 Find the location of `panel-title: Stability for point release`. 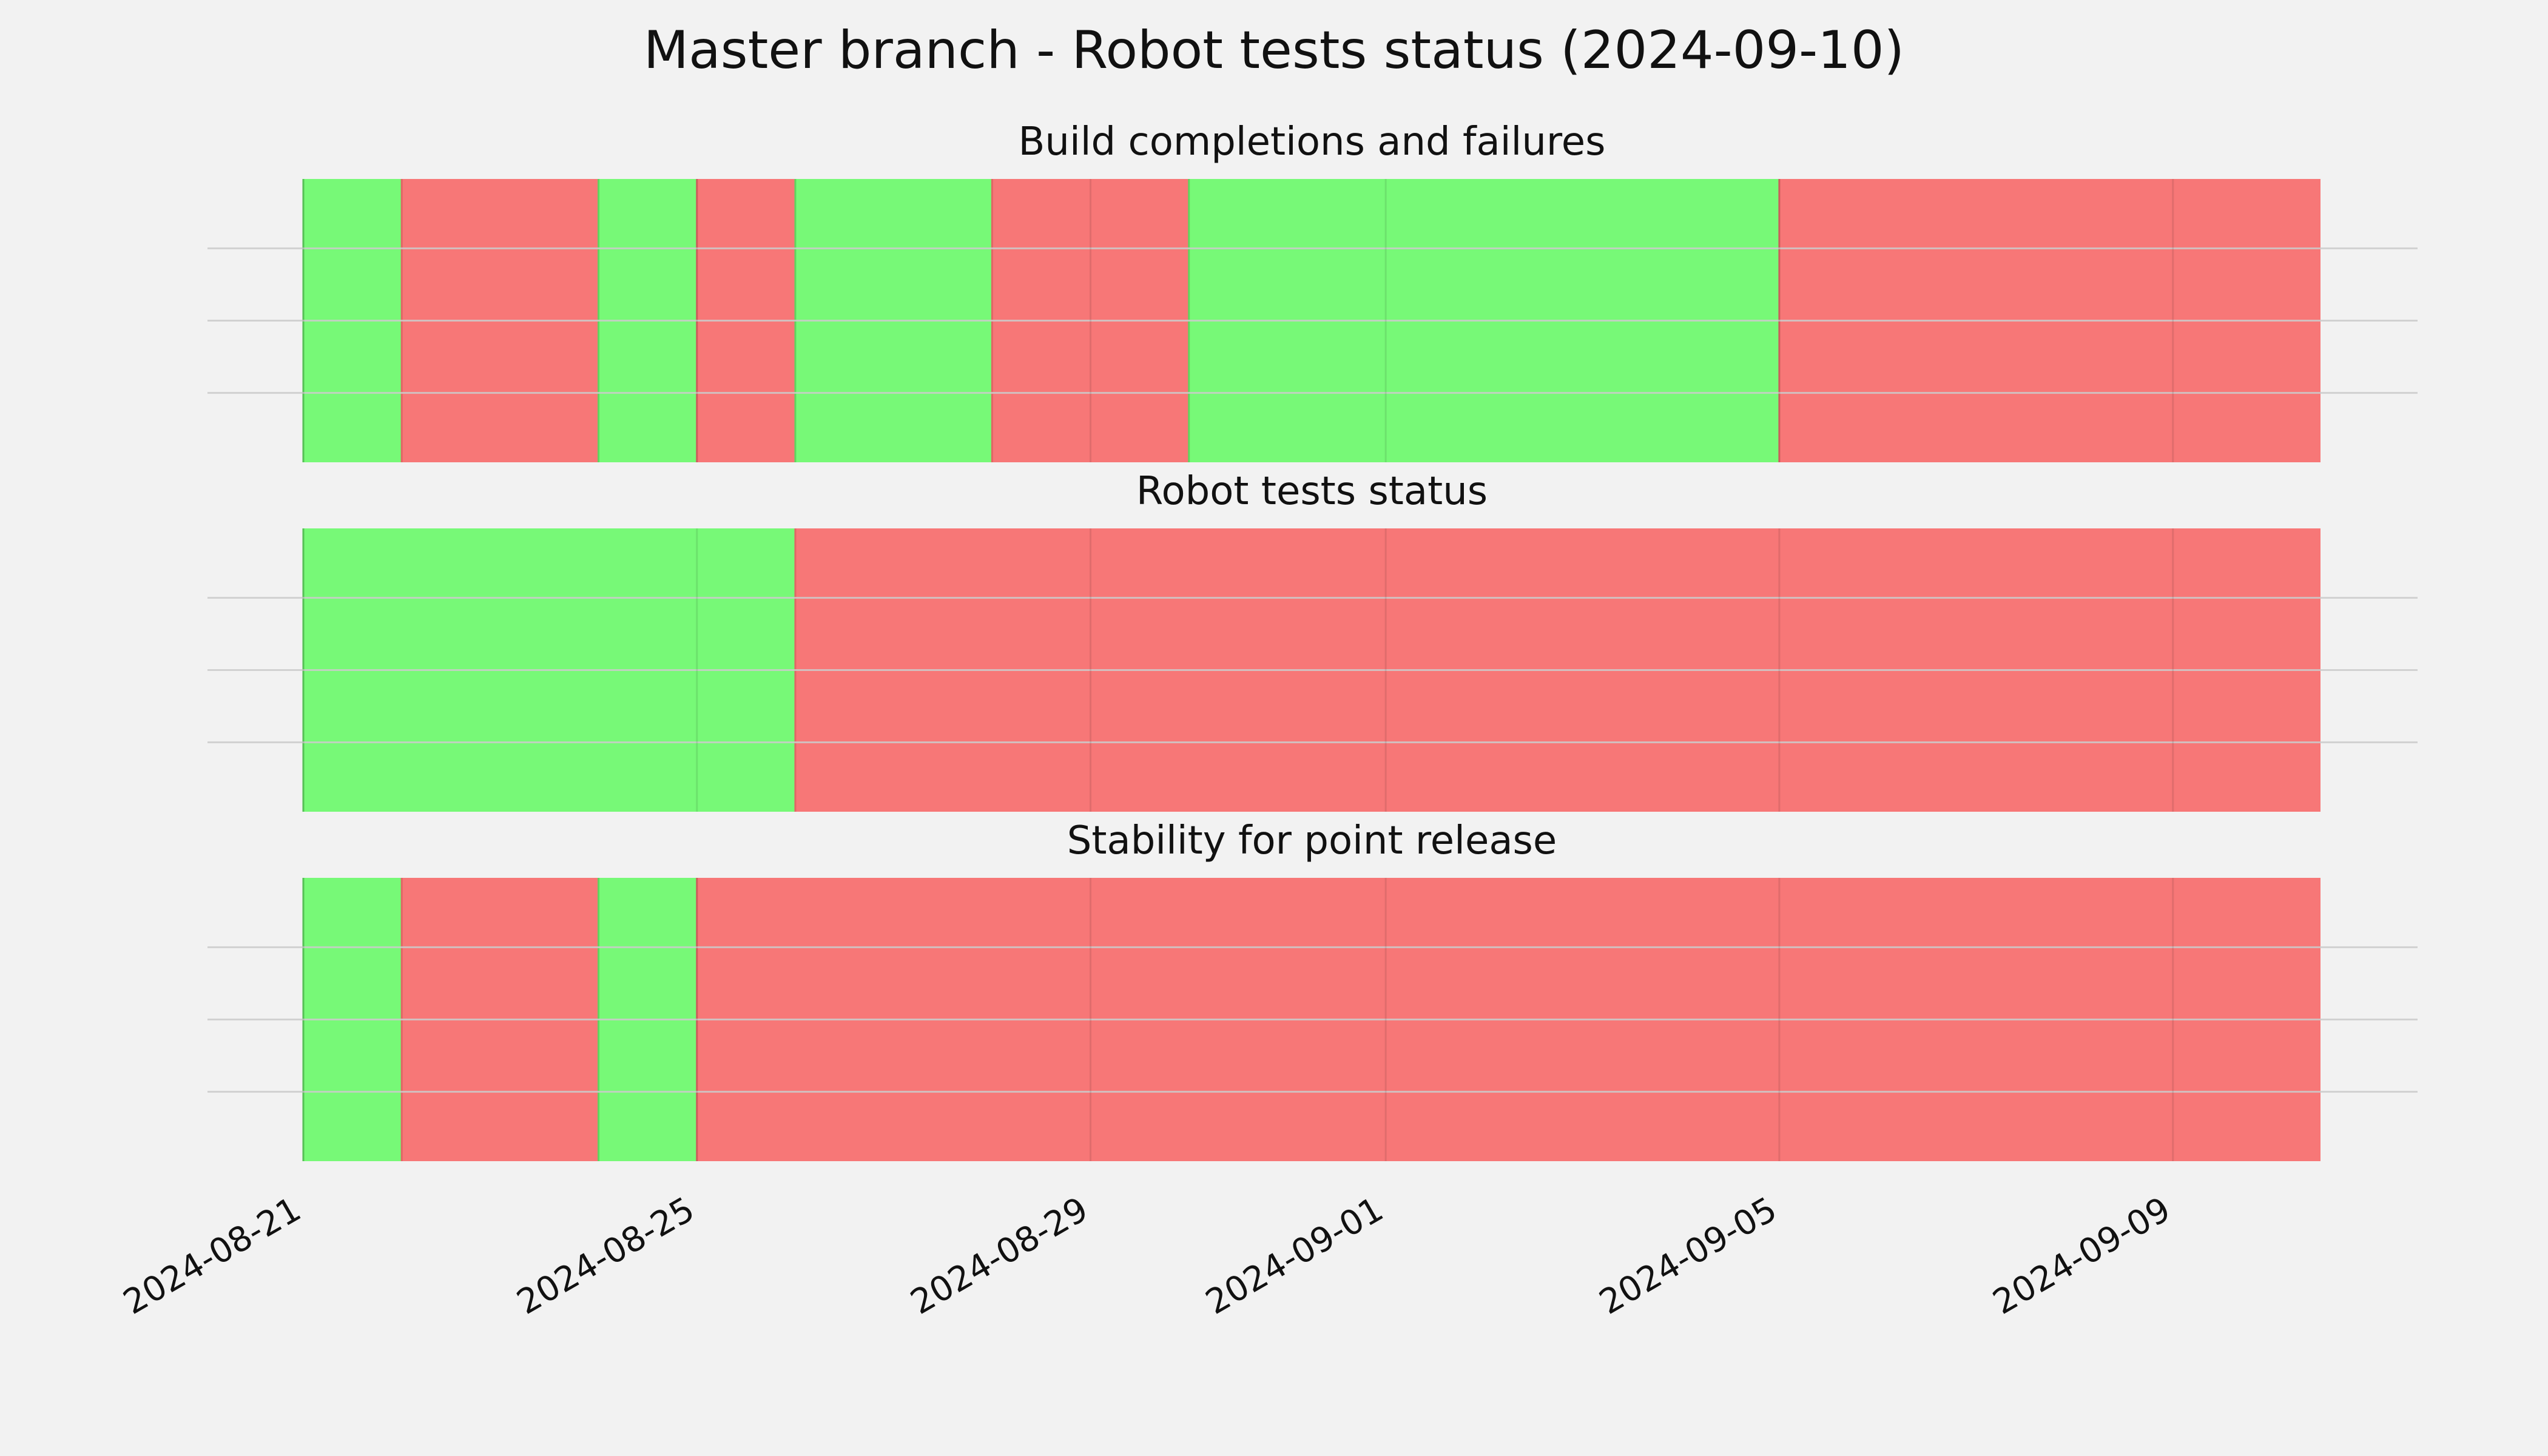

panel-title: Stability for point release is located at coordinates (1312, 840).